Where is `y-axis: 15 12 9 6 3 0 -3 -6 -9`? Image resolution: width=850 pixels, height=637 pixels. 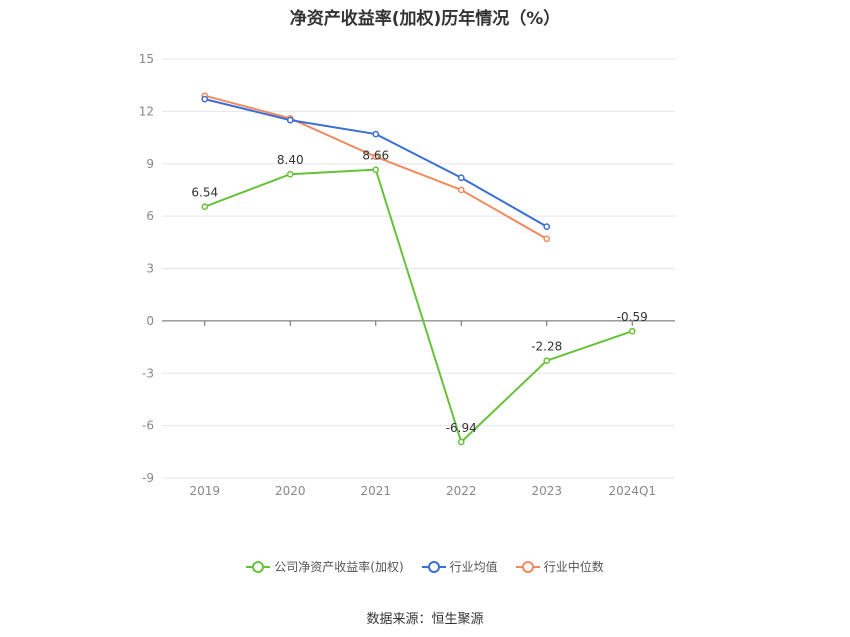
y-axis: 15 12 9 6 3 0 -3 -6 -9 is located at coordinates (146, 268).